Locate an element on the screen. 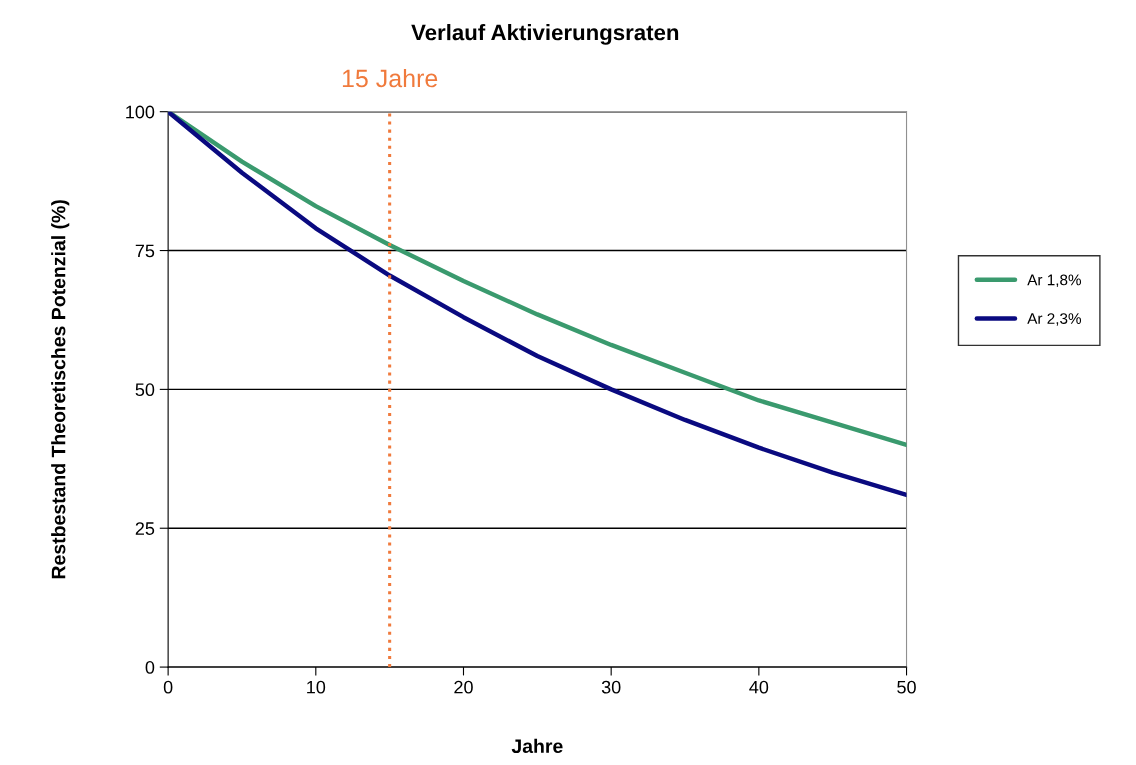 The height and width of the screenshot is (765, 1136). x-tick-label: 50 is located at coordinates (906, 687).